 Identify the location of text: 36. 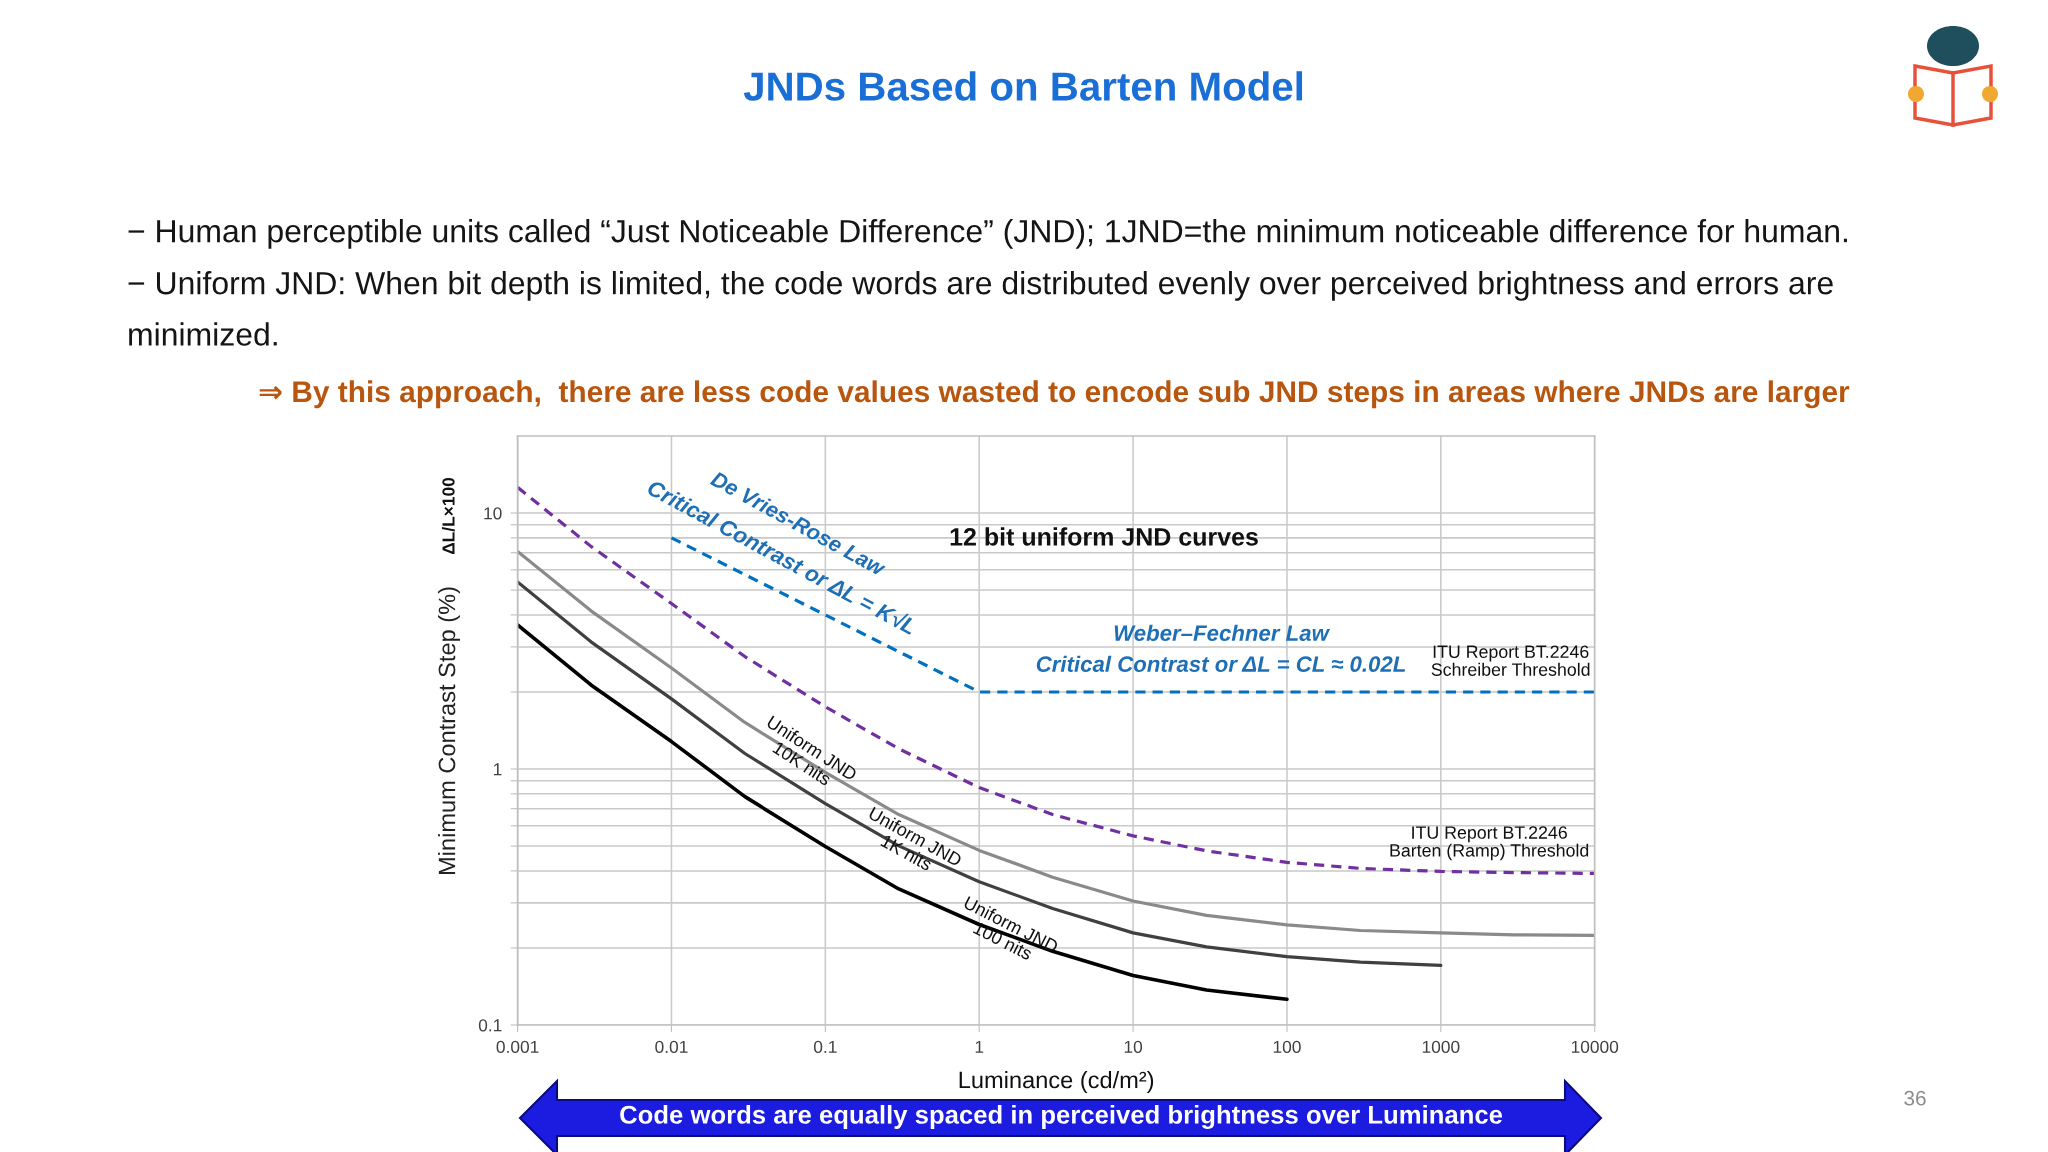
(1915, 1098).